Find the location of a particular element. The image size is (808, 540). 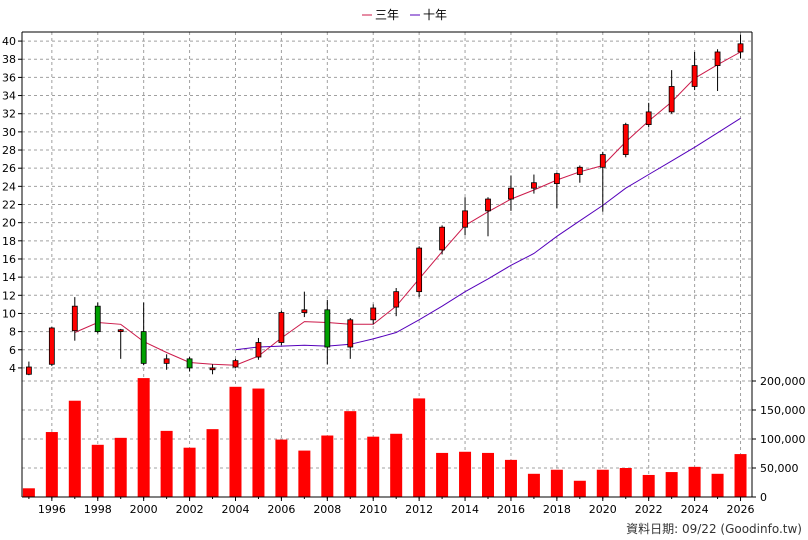

volume-bar-1999 is located at coordinates (120, 467).